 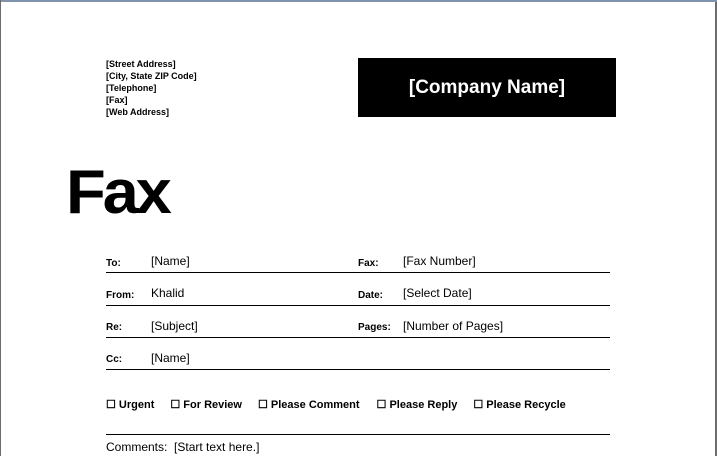 I want to click on checkbox-please-reply: ☐ Please Reply, so click(x=417, y=405).